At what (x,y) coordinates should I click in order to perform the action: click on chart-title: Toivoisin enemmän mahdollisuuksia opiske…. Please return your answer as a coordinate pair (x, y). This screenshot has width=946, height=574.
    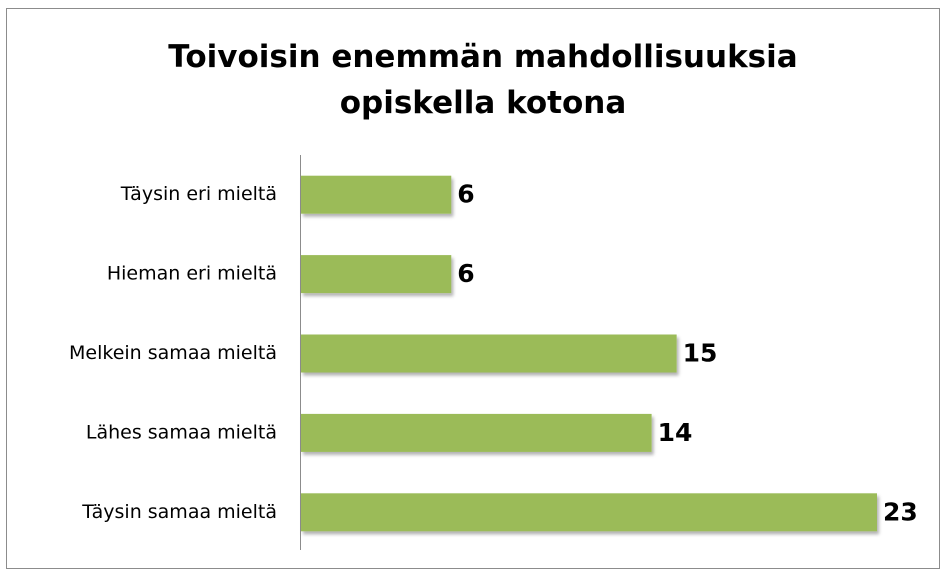
    Looking at the image, I should click on (483, 80).